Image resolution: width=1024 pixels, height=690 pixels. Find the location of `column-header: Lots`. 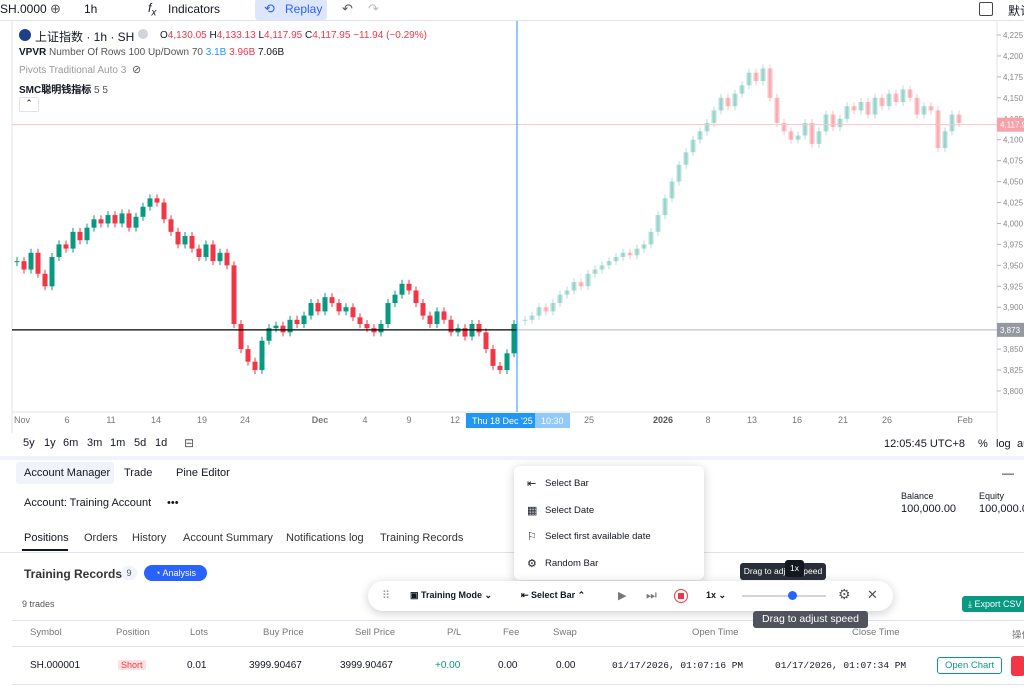

column-header: Lots is located at coordinates (199, 632).